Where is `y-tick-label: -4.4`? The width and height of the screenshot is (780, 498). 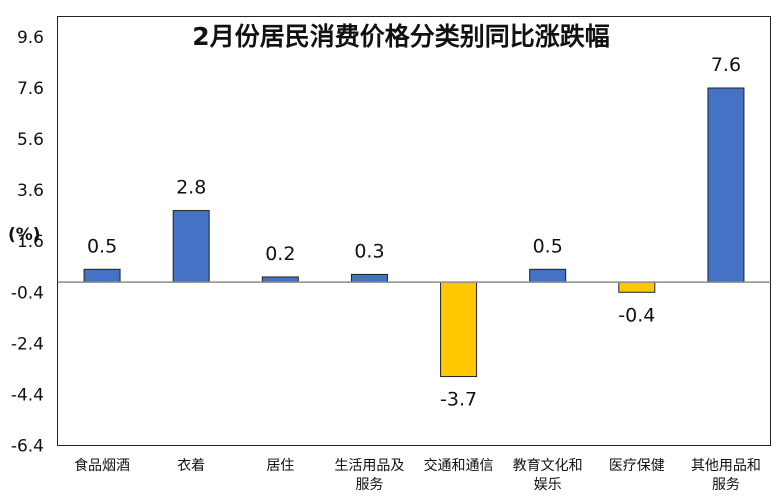 y-tick-label: -4.4 is located at coordinates (27, 395).